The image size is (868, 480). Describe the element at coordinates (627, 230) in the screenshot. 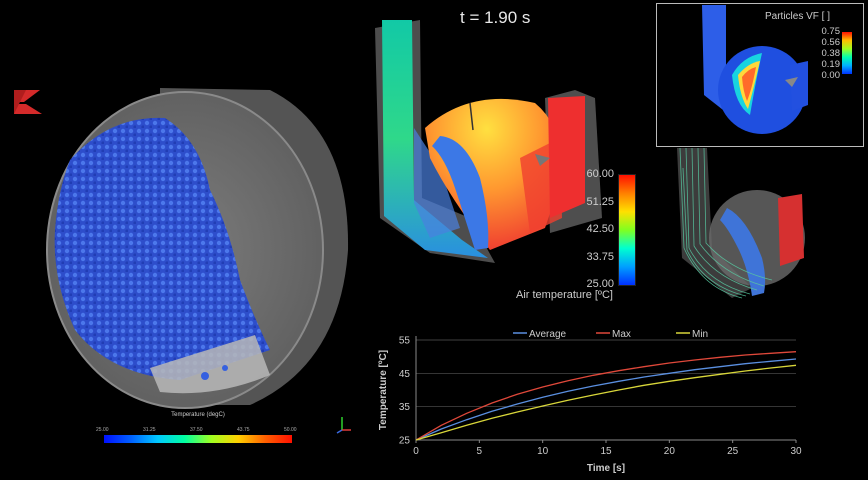

I see `air-temperature-colorbar` at that location.